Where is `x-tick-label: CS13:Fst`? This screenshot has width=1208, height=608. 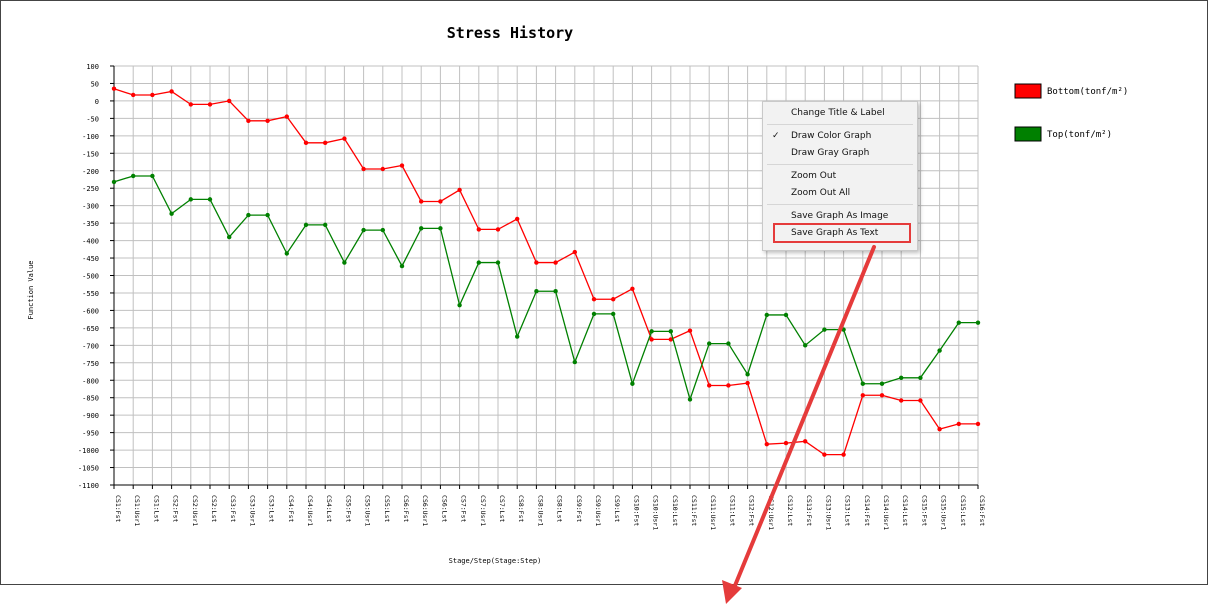 x-tick-label: CS13:Fst is located at coordinates (809, 510).